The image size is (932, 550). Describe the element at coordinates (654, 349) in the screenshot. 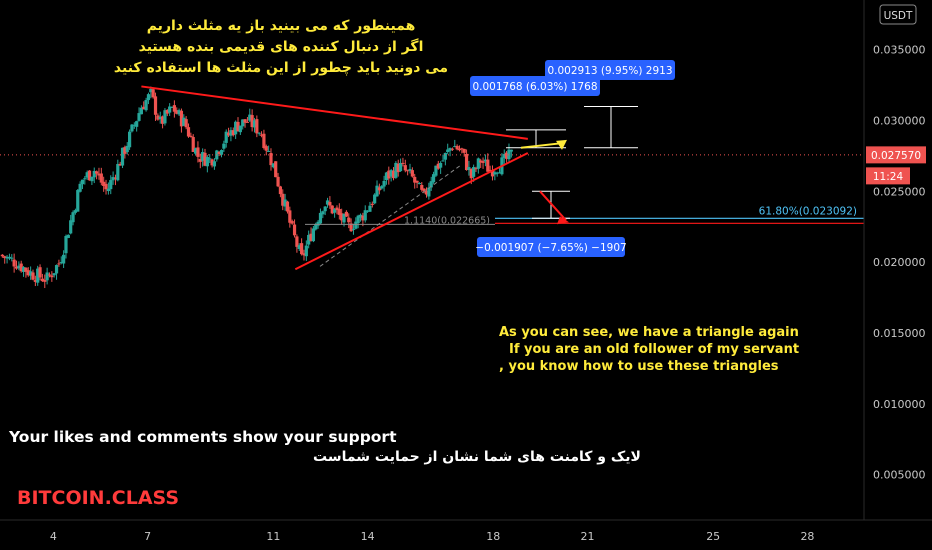

I see `english-line-2: If you are an old follower of my servant` at that location.